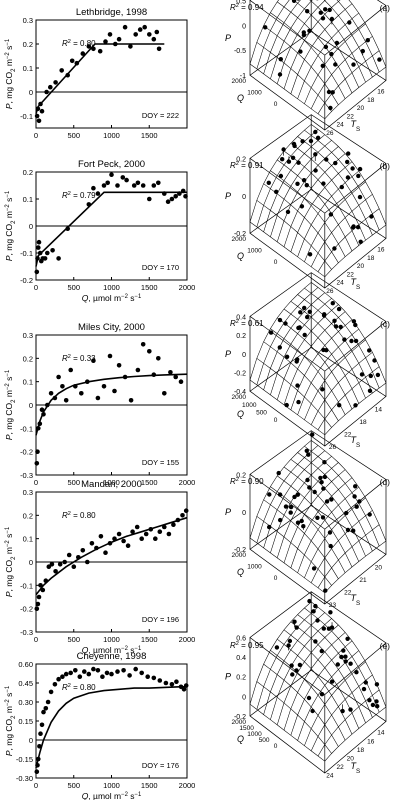  I want to click on y-tick-label: -0.1, so click(26, 116).